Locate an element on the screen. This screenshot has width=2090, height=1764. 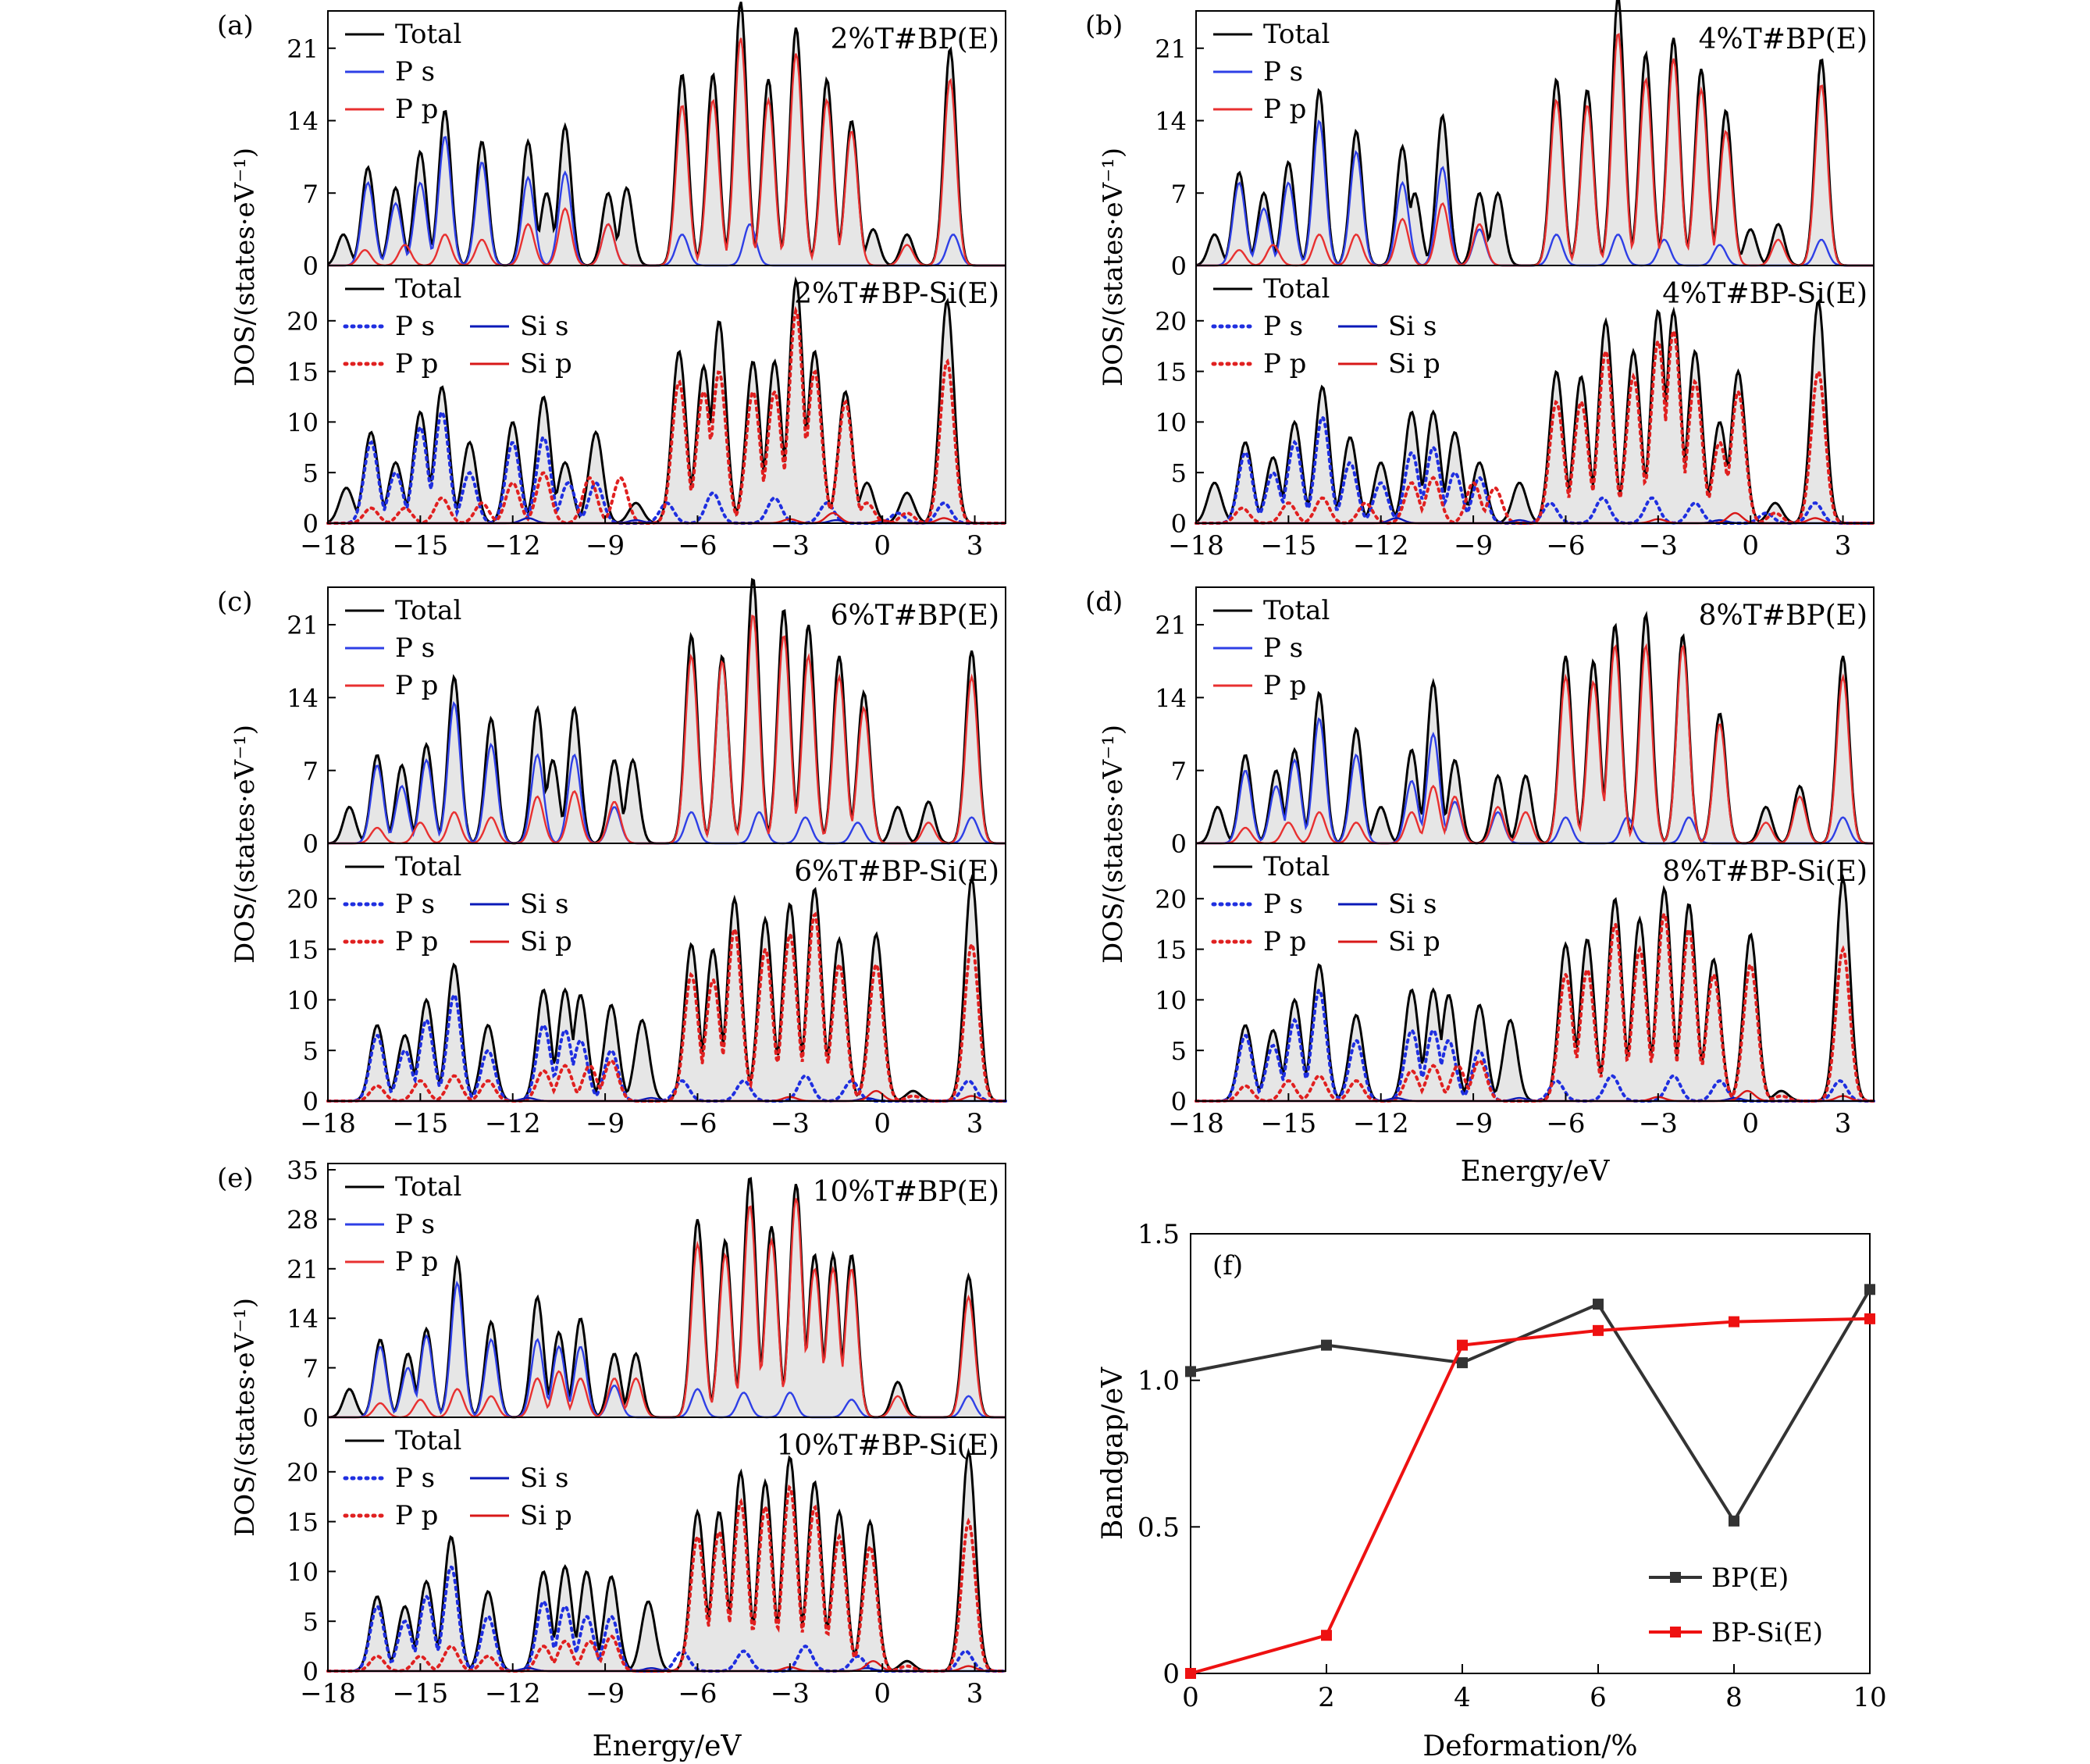
x-tick-label: 8 is located at coordinates (1734, 1697).